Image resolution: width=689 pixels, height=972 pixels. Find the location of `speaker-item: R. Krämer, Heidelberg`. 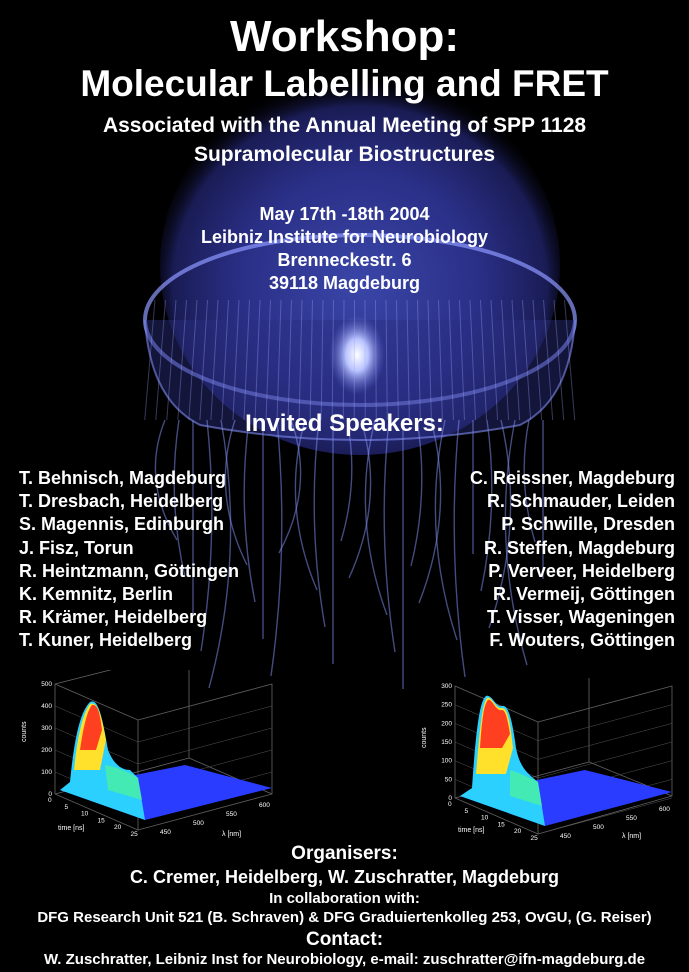

speaker-item: R. Krämer, Heidelberg is located at coordinates (113, 617).